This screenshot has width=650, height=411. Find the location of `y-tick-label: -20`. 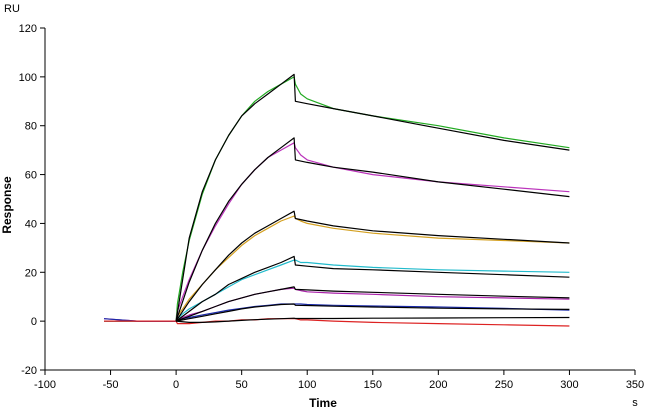

y-tick-label: -20 is located at coordinates (29, 371).